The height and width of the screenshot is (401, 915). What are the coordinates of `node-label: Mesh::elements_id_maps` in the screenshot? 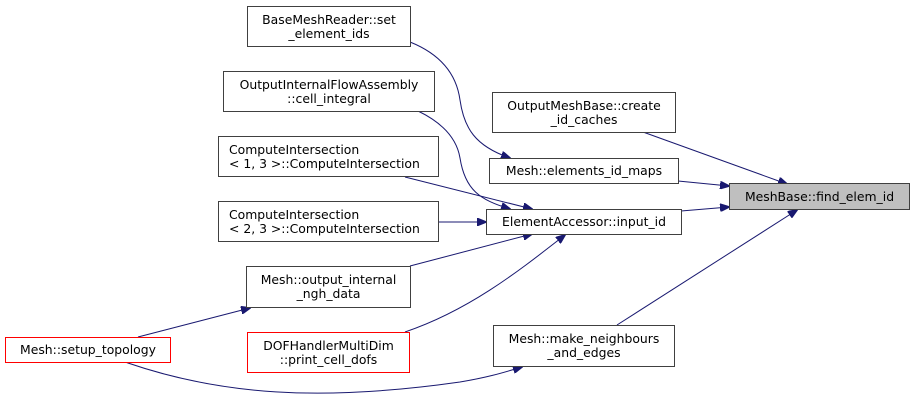 It's located at (584, 170).